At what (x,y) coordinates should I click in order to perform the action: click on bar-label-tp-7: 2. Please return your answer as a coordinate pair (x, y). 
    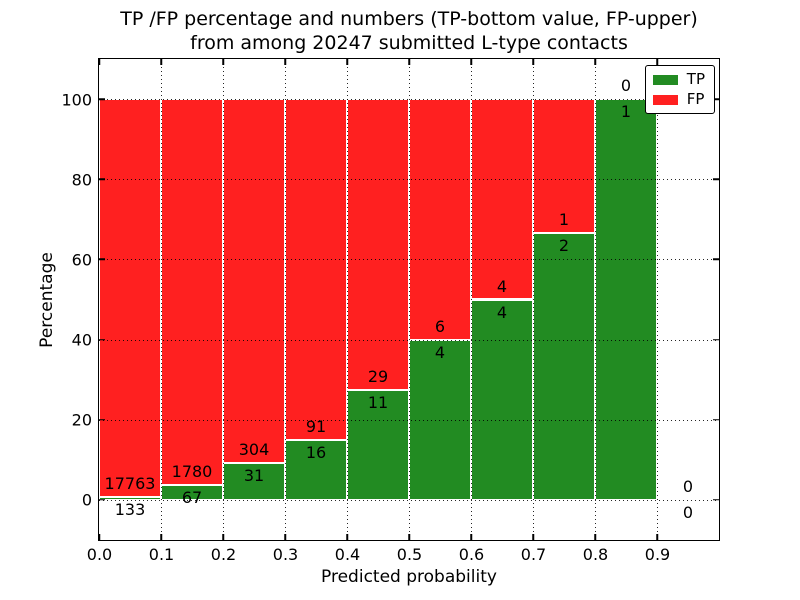
    Looking at the image, I should click on (564, 245).